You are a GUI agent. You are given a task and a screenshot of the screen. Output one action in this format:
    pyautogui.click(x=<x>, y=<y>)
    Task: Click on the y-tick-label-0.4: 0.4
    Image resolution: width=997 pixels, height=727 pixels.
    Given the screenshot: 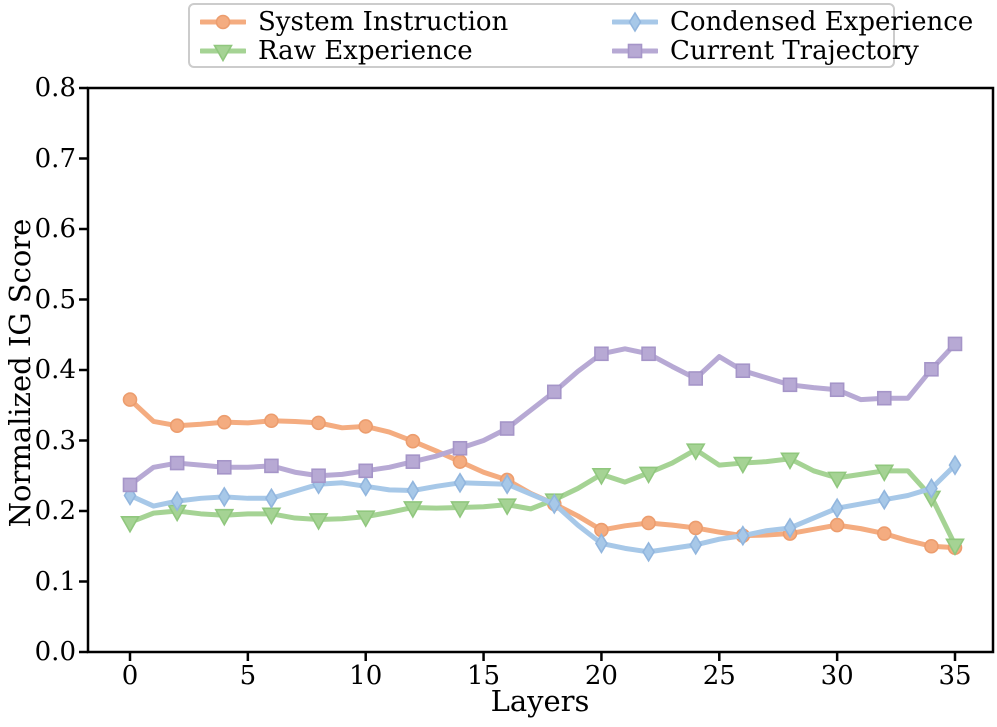 What is the action you would take?
    pyautogui.click(x=55, y=370)
    